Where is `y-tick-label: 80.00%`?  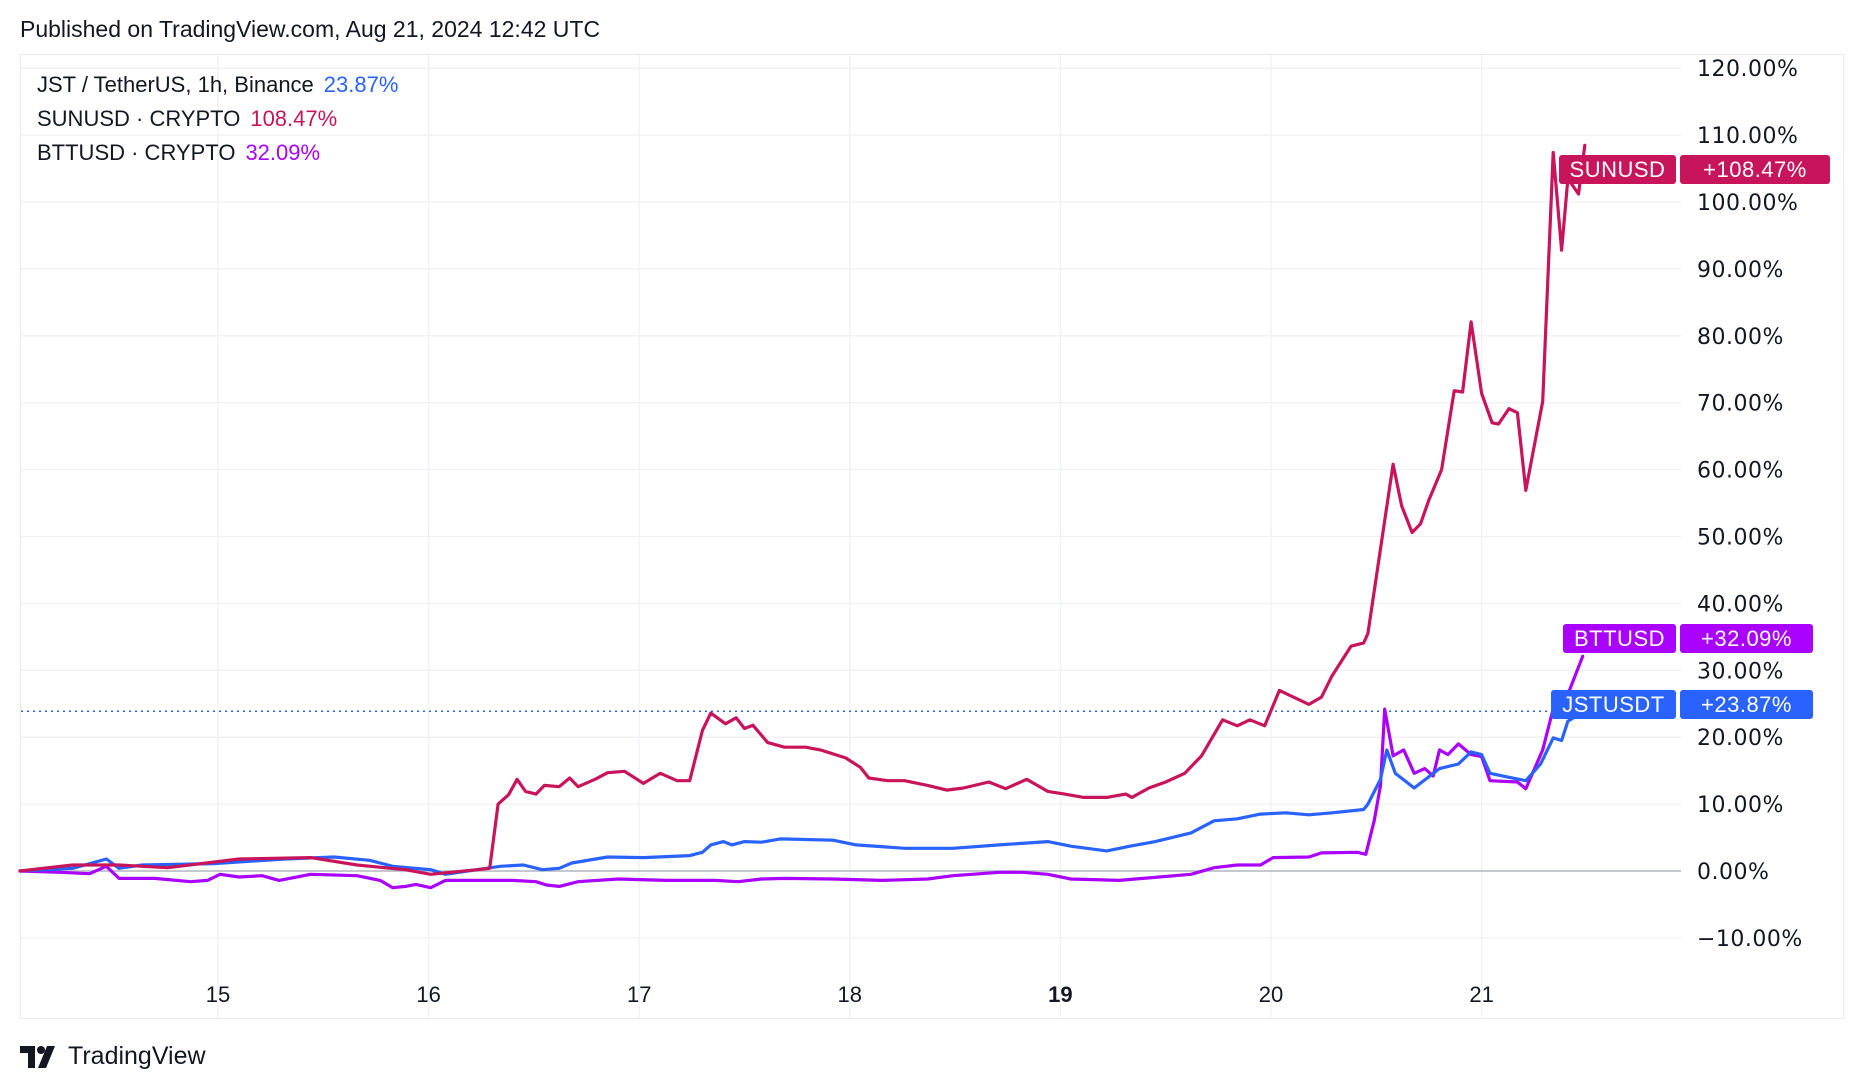
y-tick-label: 80.00% is located at coordinates (1740, 337).